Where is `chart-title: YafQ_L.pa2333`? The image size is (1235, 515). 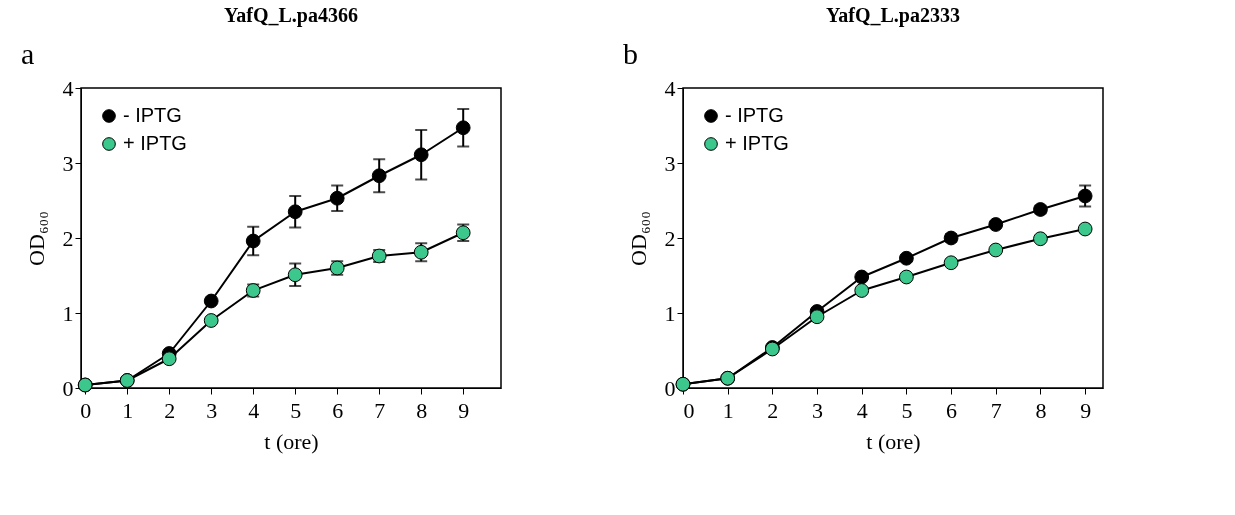 chart-title: YafQ_L.pa2333 is located at coordinates (893, 15).